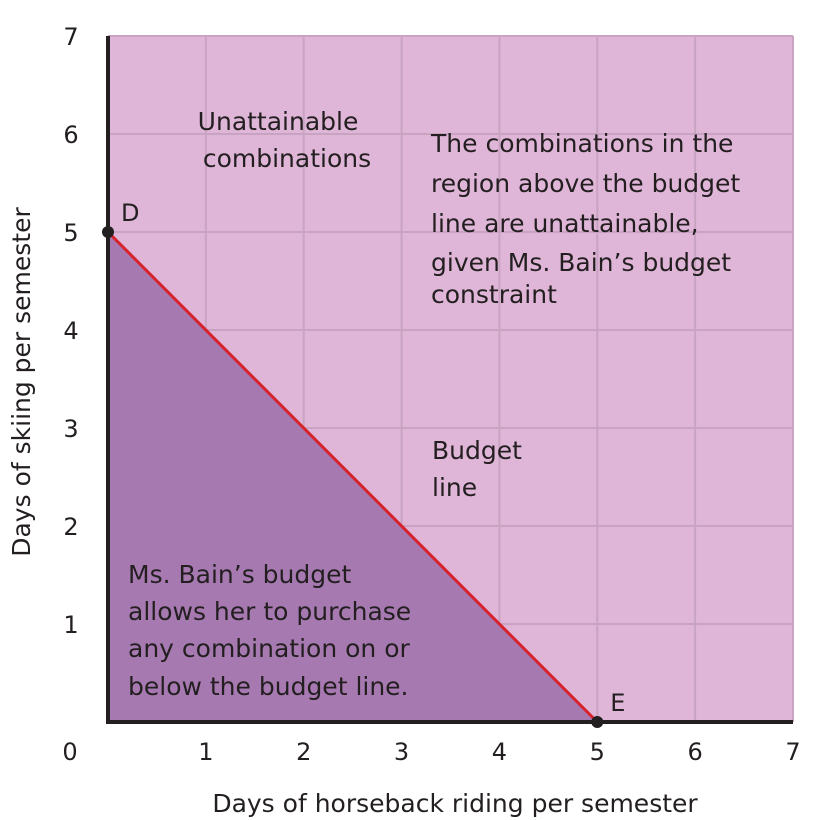  What do you see at coordinates (455, 803) in the screenshot?
I see `x-axis-title: Days of horseback riding per semester` at bounding box center [455, 803].